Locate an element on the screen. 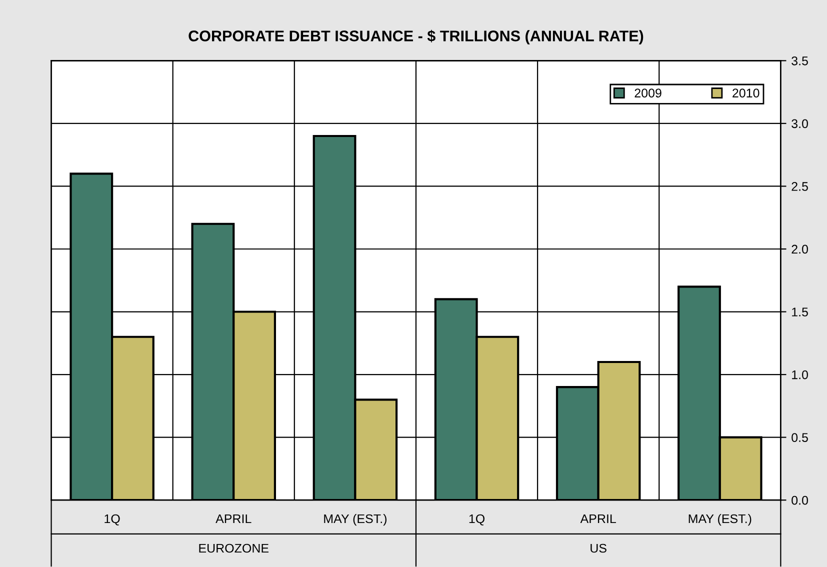  y-tick-label: 1.5 is located at coordinates (800, 312).